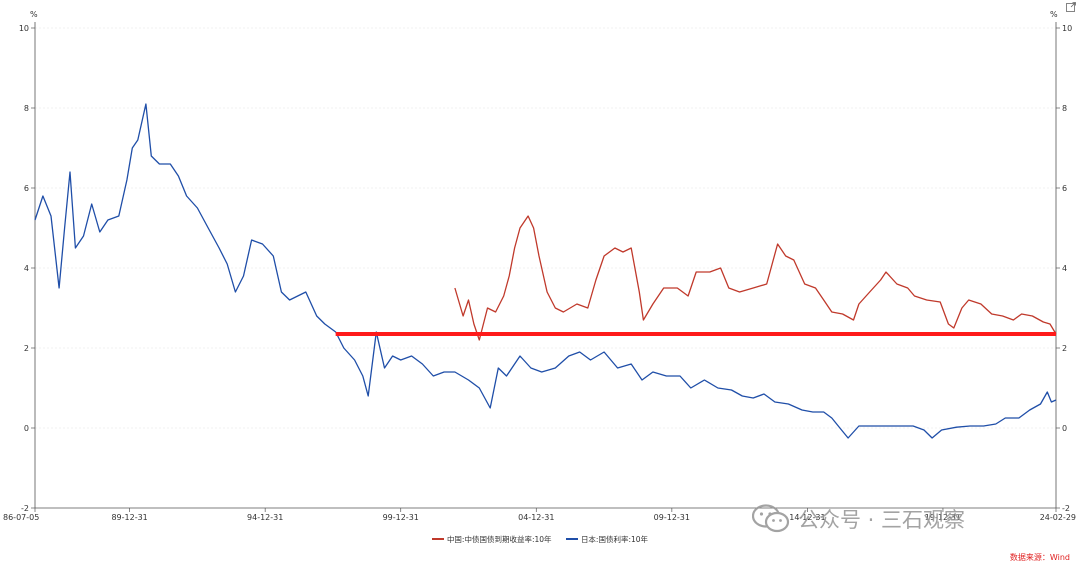 Image resolution: width=1080 pixels, height=570 pixels. What do you see at coordinates (614, 539) in the screenshot?
I see `legend-label-japan: 日本:国债利率:10年` at bounding box center [614, 539].